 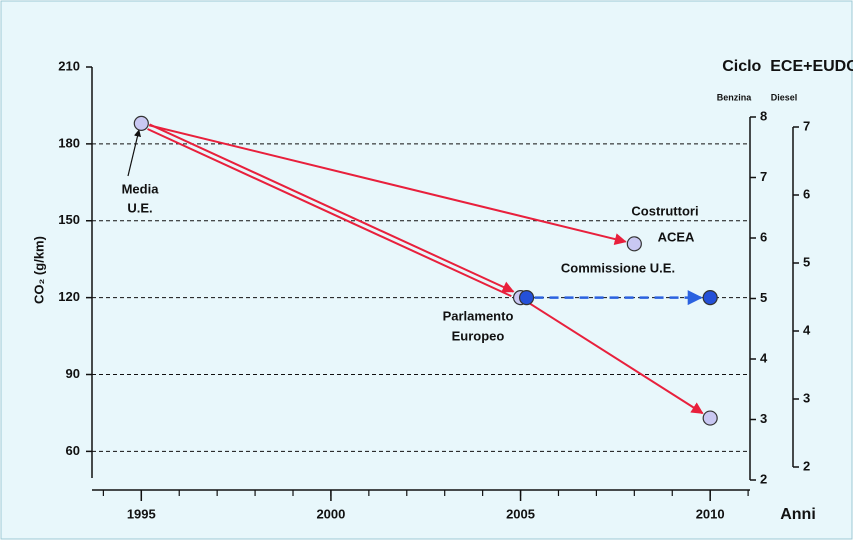 I want to click on y-axis-label: CO₂ (g/km), so click(x=38, y=270).